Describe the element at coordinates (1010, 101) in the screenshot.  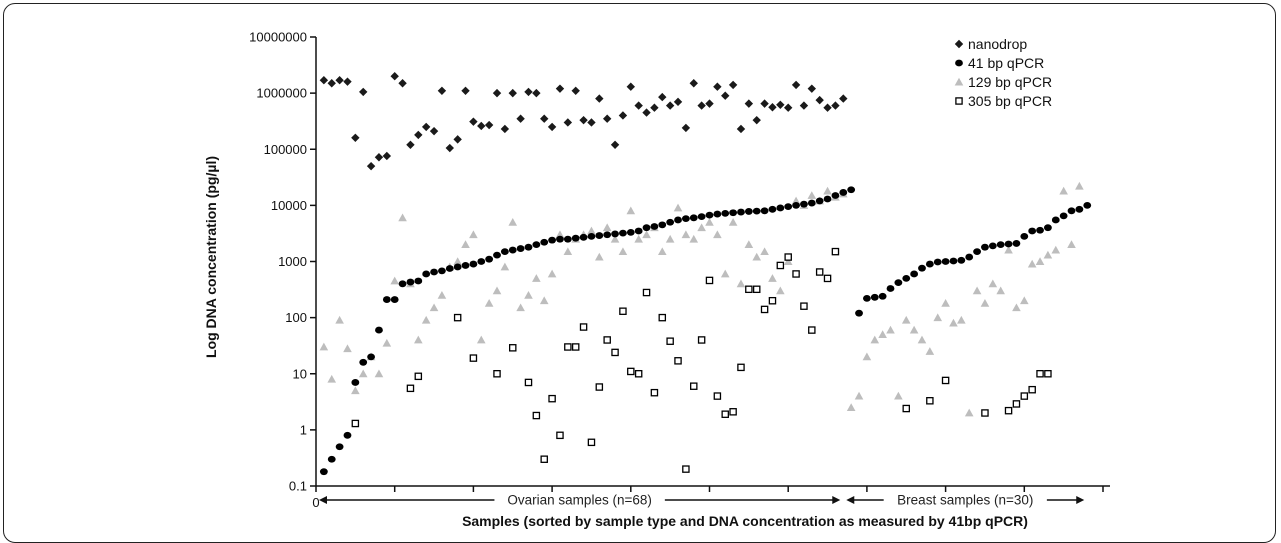
I see `legend-label: 305 bp qPCR` at that location.